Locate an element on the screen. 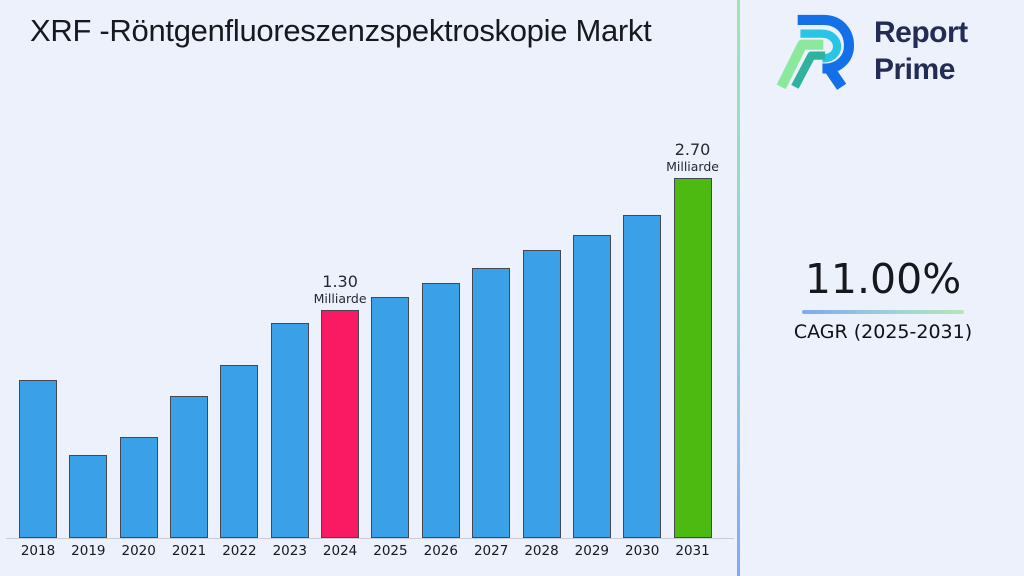  annotation-value: 1.30 is located at coordinates (340, 281).